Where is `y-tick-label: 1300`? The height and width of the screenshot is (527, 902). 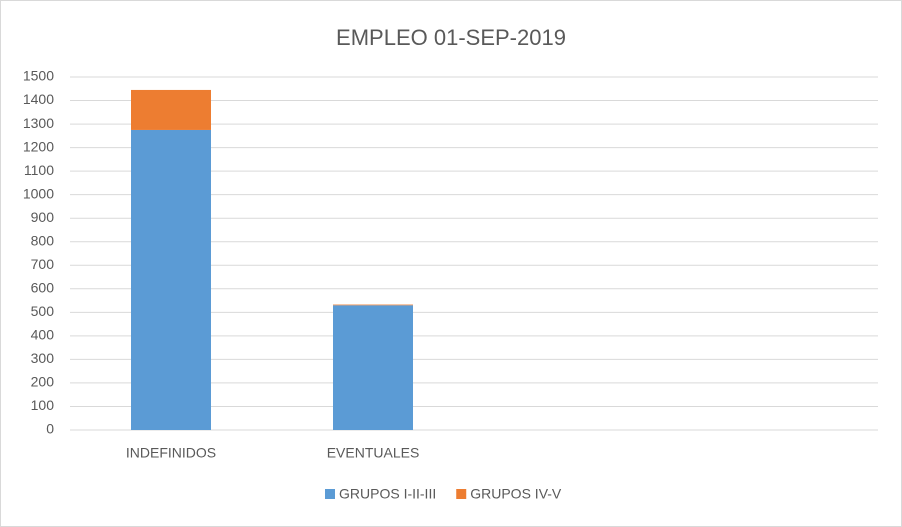
y-tick-label: 1300 is located at coordinates (38, 123).